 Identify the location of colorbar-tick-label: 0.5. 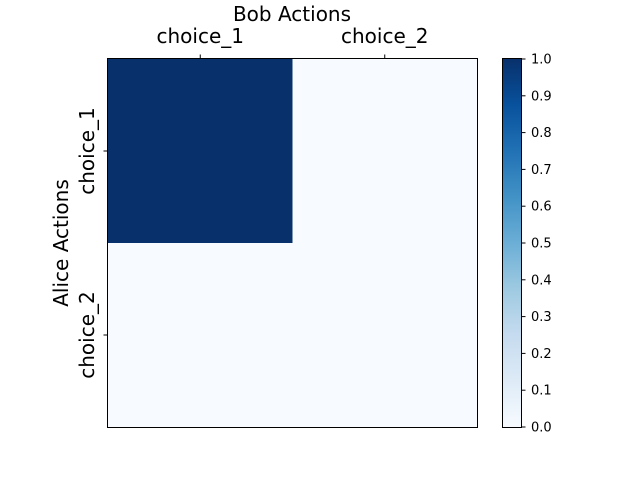
(541, 244).